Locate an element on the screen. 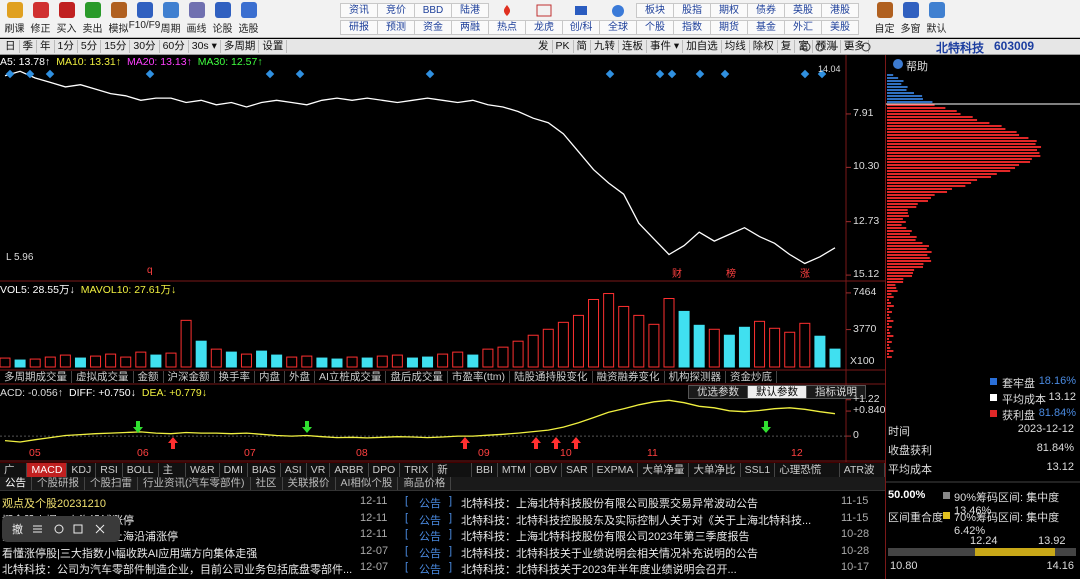 The height and width of the screenshot is (579, 1080). macd-button: 指标说明 is located at coordinates (836, 392).